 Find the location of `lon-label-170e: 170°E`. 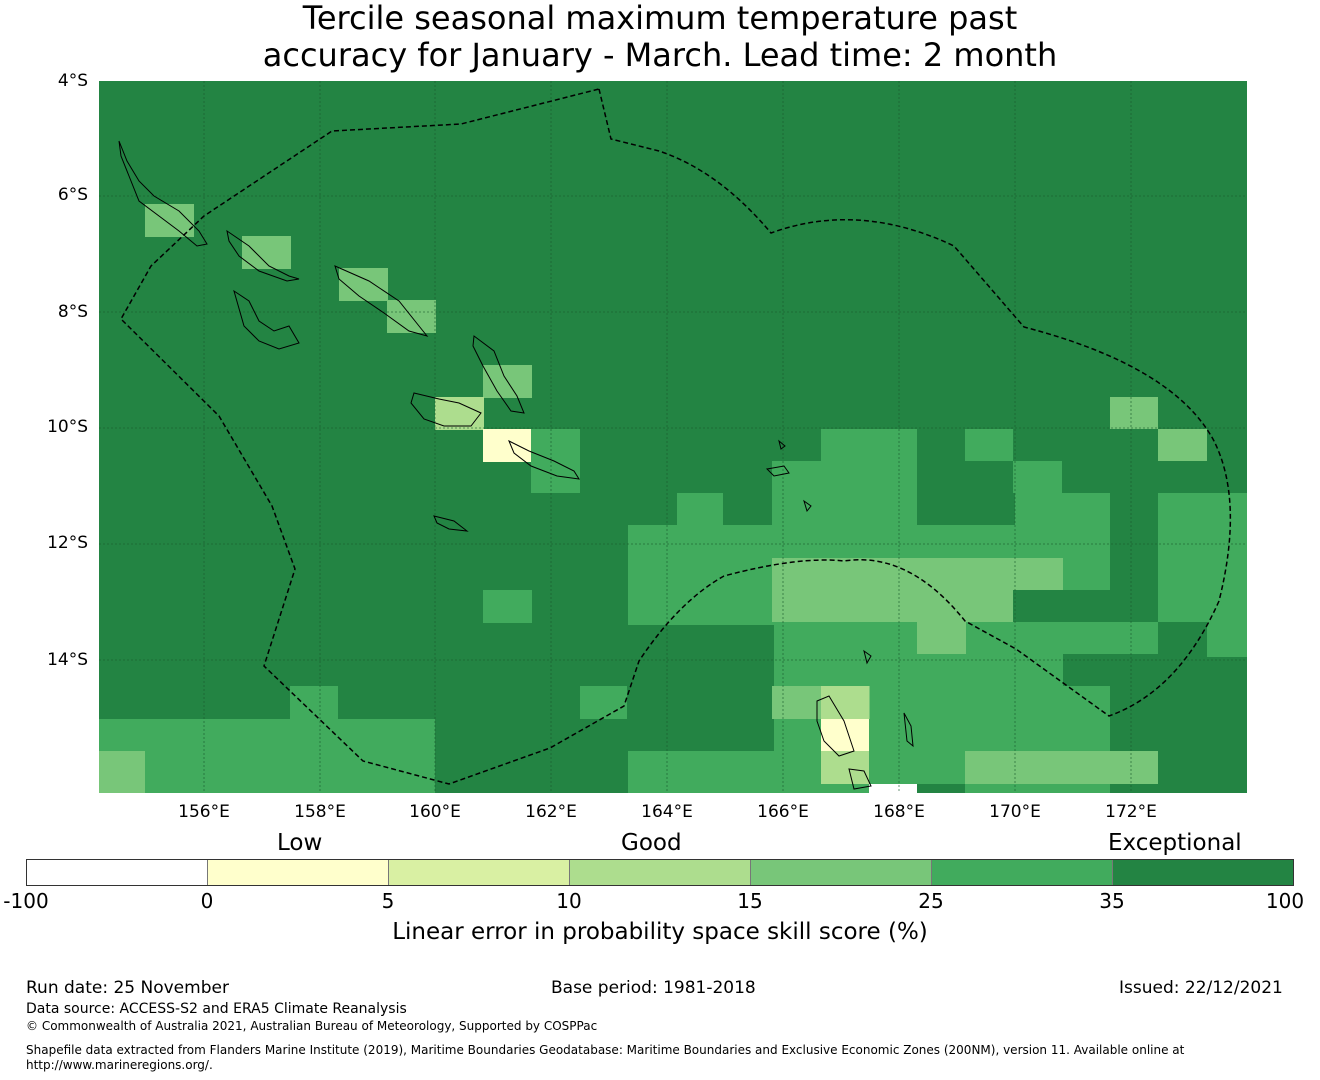

lon-label-170e: 170°E is located at coordinates (1015, 812).